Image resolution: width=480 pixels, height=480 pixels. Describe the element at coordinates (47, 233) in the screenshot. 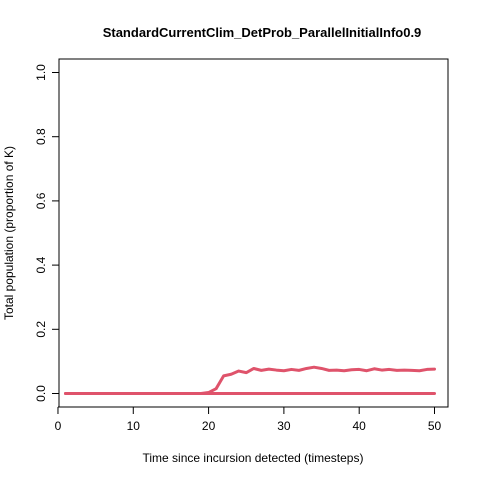

I see `y-axis: 0.0 0.2 0.4 0.6 0.8 1.0` at that location.